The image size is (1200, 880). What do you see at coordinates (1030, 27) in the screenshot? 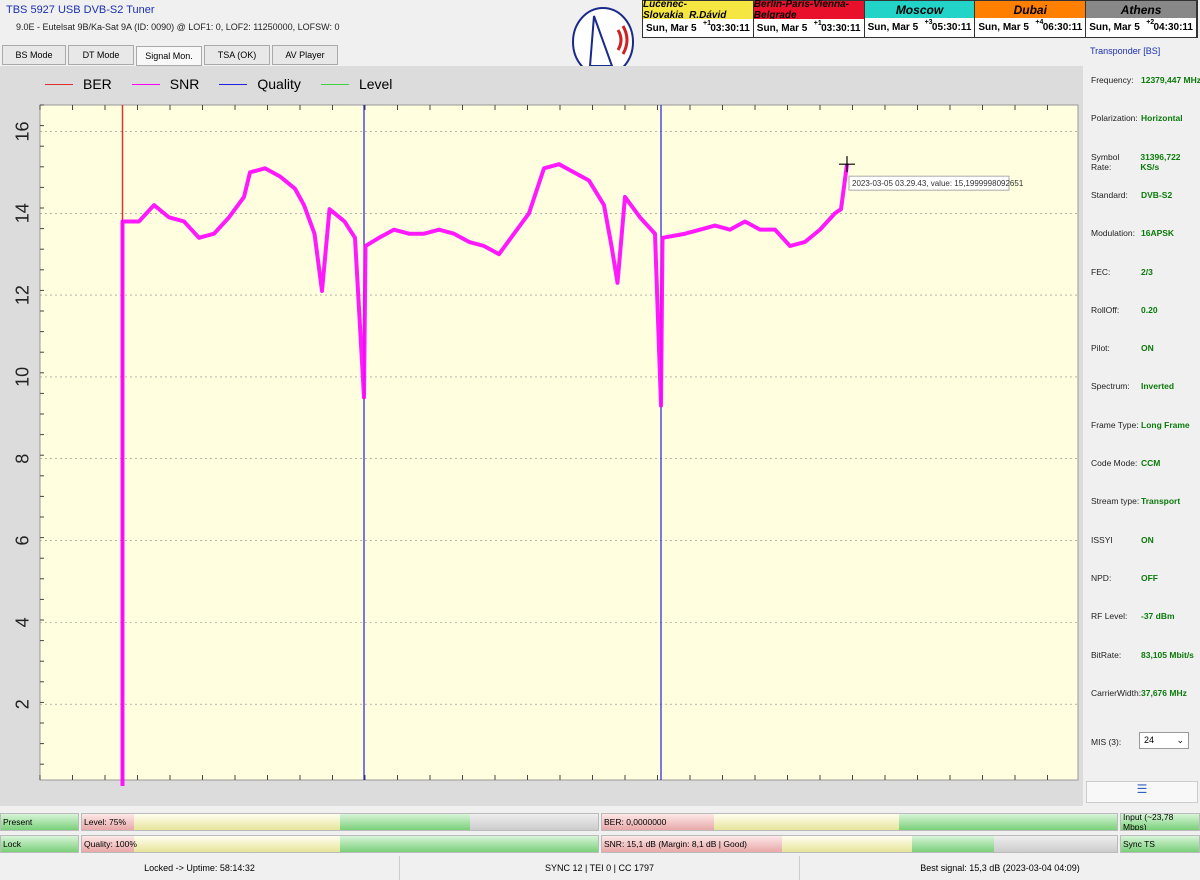
I see `clock-time-row: Sun, Mar 5 +4 06:30:11` at bounding box center [1030, 27].